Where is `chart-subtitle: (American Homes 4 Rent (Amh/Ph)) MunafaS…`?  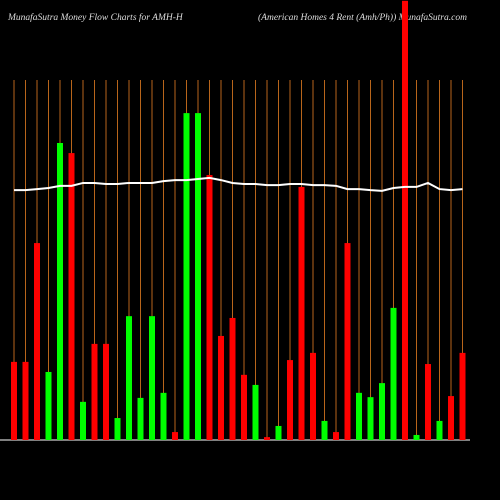
chart-subtitle: (American Homes 4 Rent (Amh/Ph)) MunafaS… is located at coordinates (362, 17).